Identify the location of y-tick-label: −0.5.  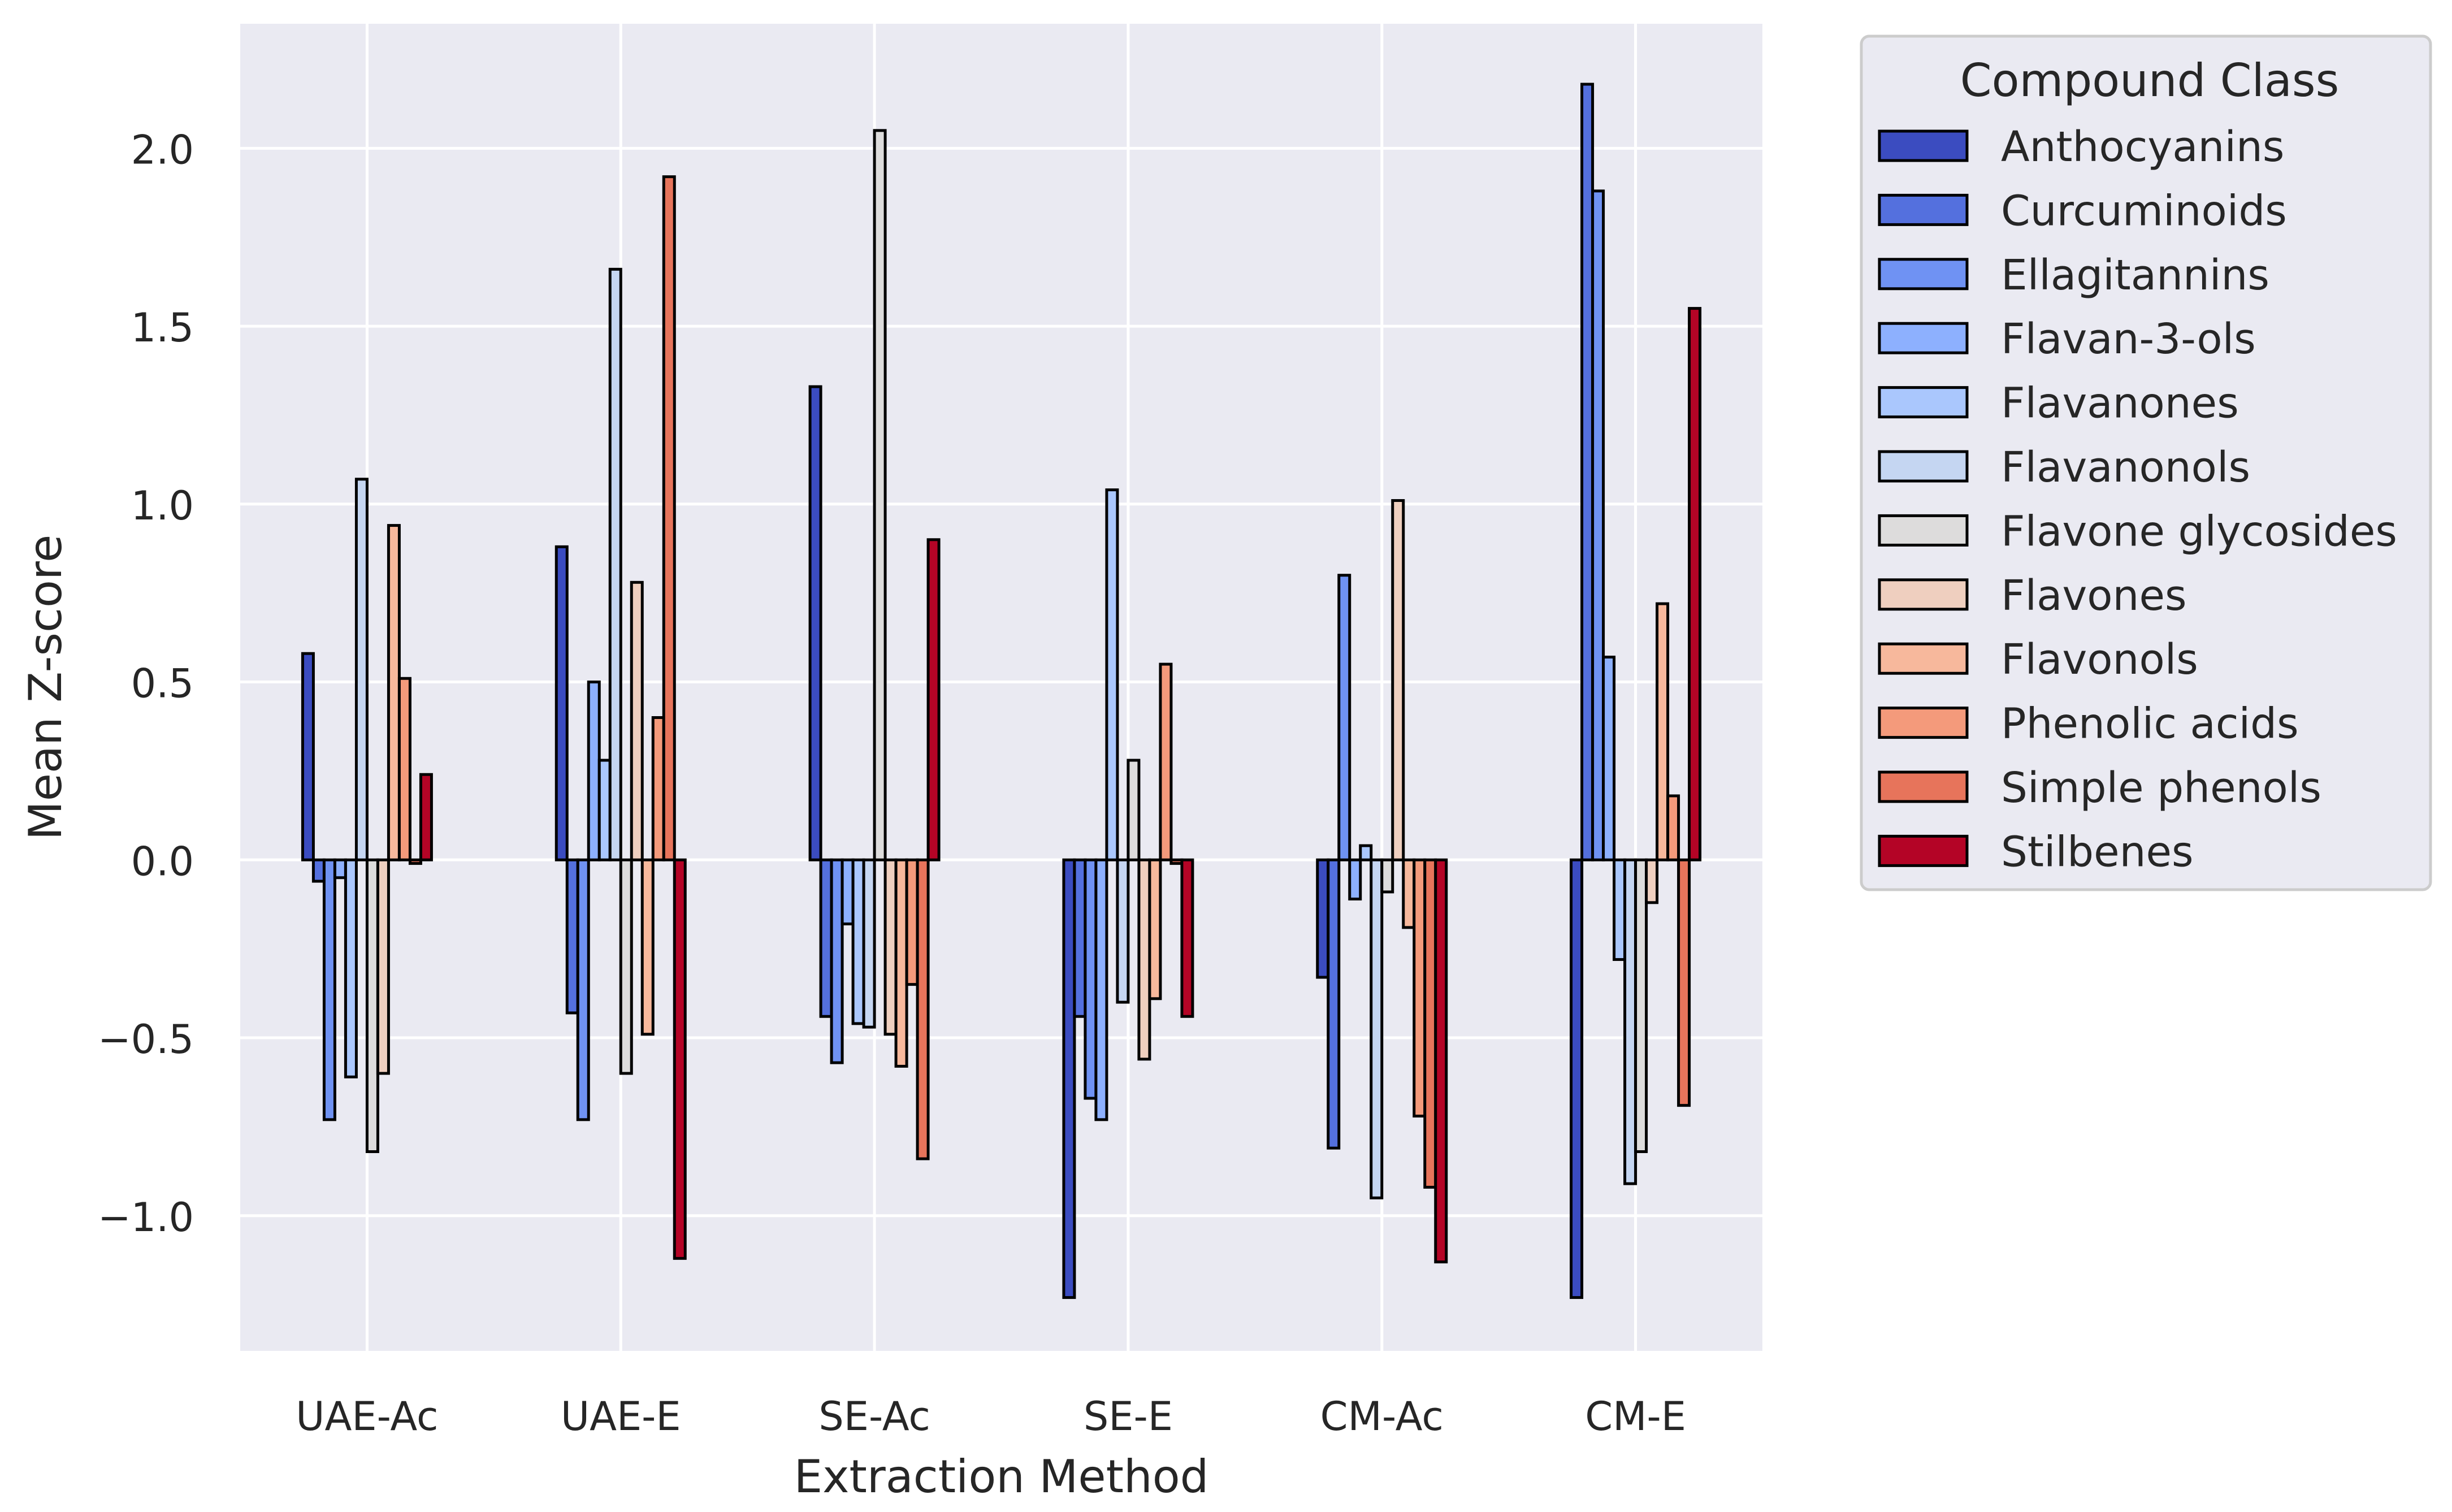
(146, 1039).